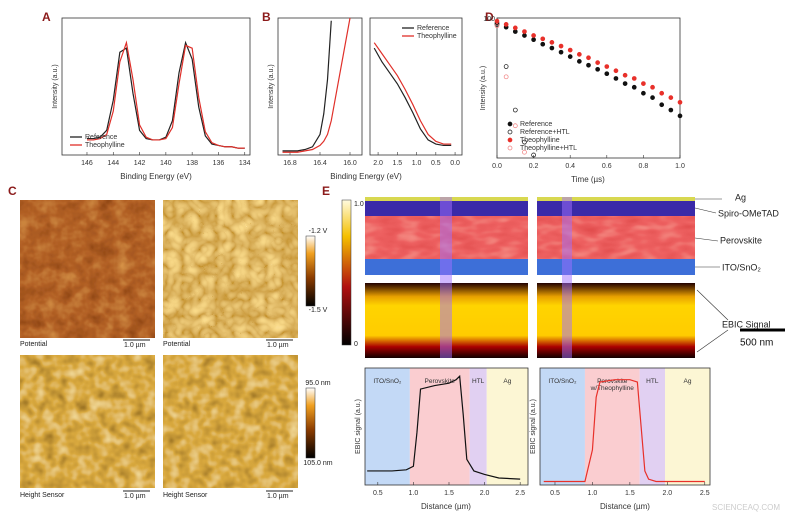 This screenshot has height=517, width=800. Describe the element at coordinates (290, 163) in the screenshot. I see `x-tick-label: 16.8` at that location.